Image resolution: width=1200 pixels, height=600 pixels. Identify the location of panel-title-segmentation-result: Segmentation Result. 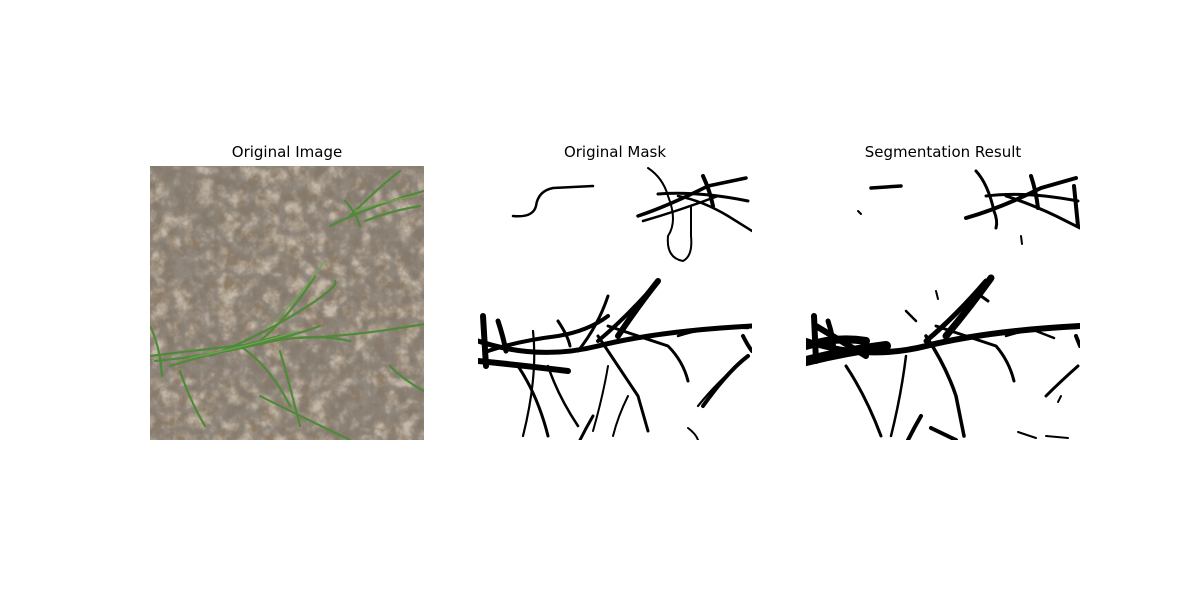
(943, 152).